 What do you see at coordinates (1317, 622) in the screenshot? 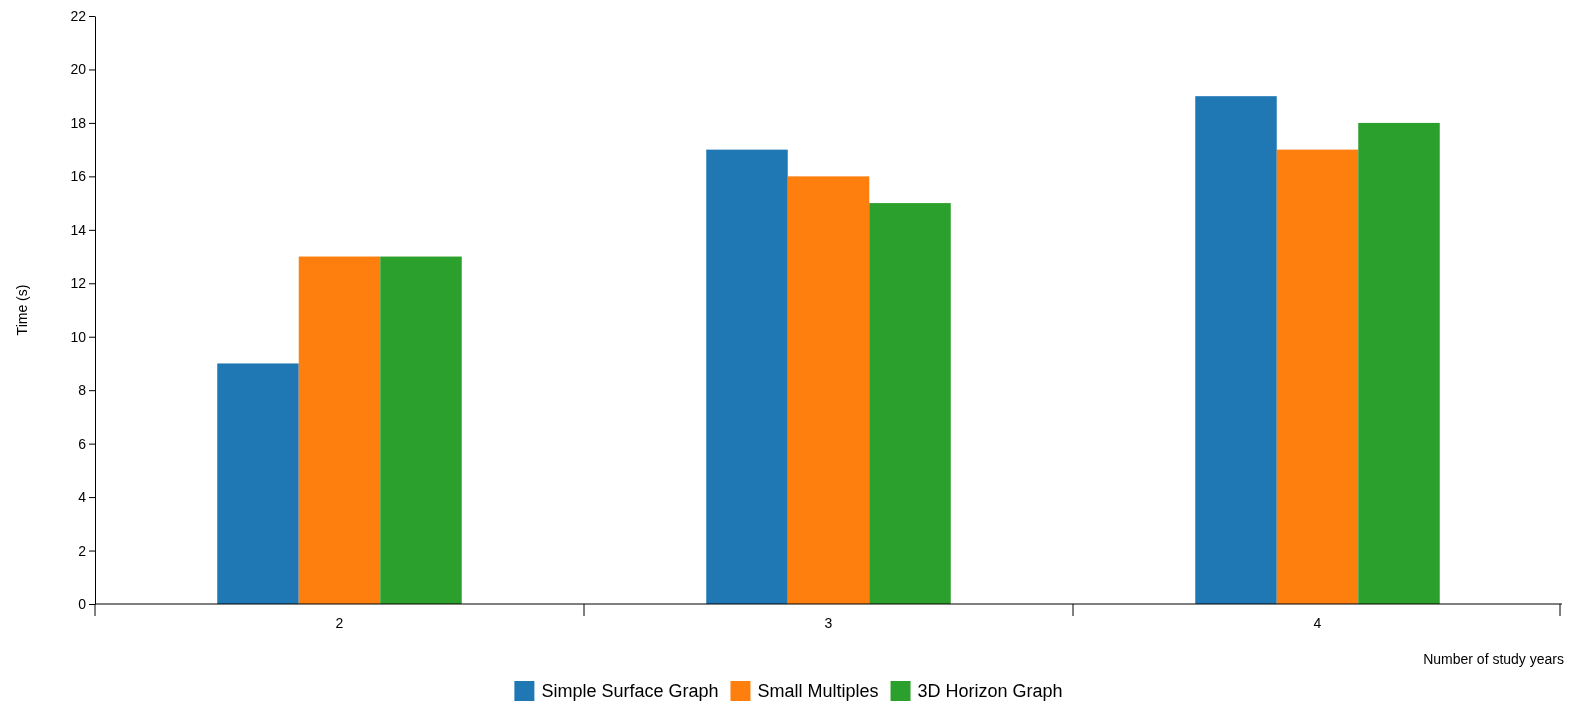
I see `x-tick-label: 4` at bounding box center [1317, 622].